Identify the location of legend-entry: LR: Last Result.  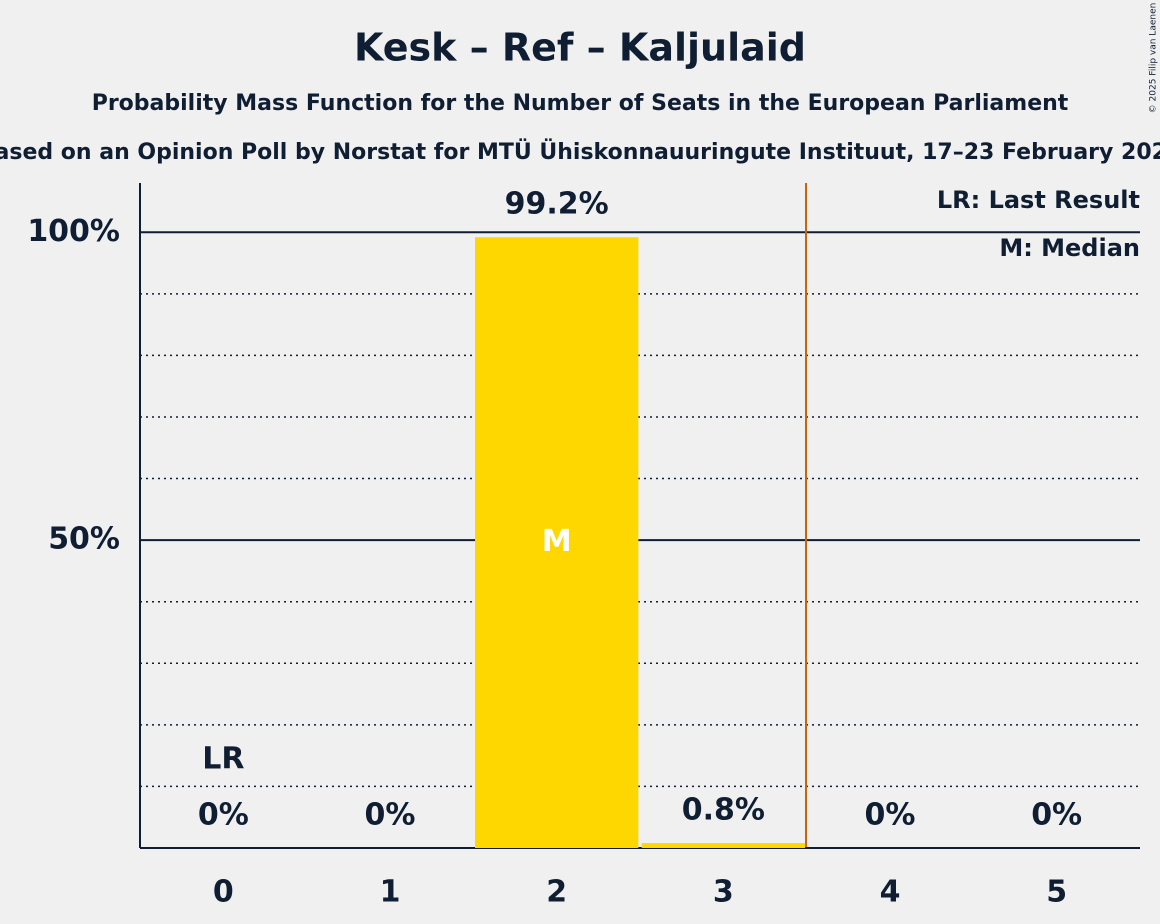
(1038, 200).